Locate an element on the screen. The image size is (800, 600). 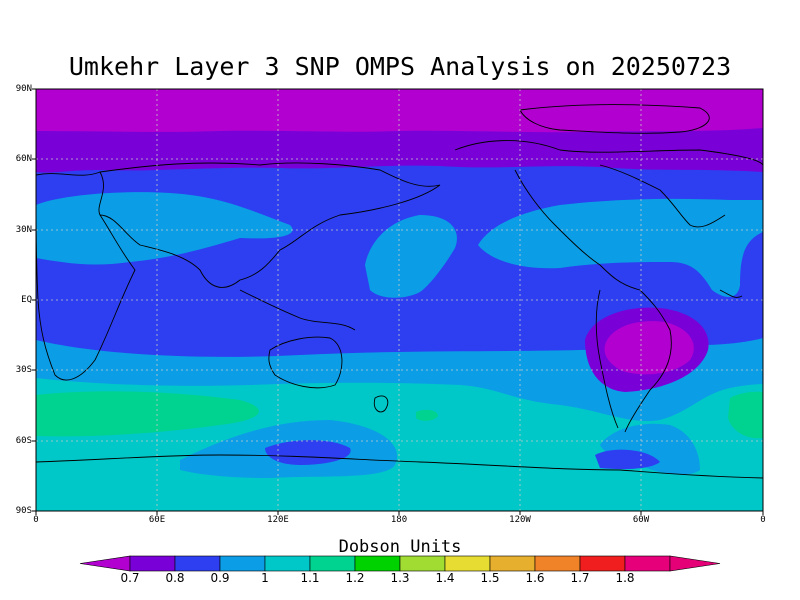
y-tick-label: EQ is located at coordinates (26, 300).